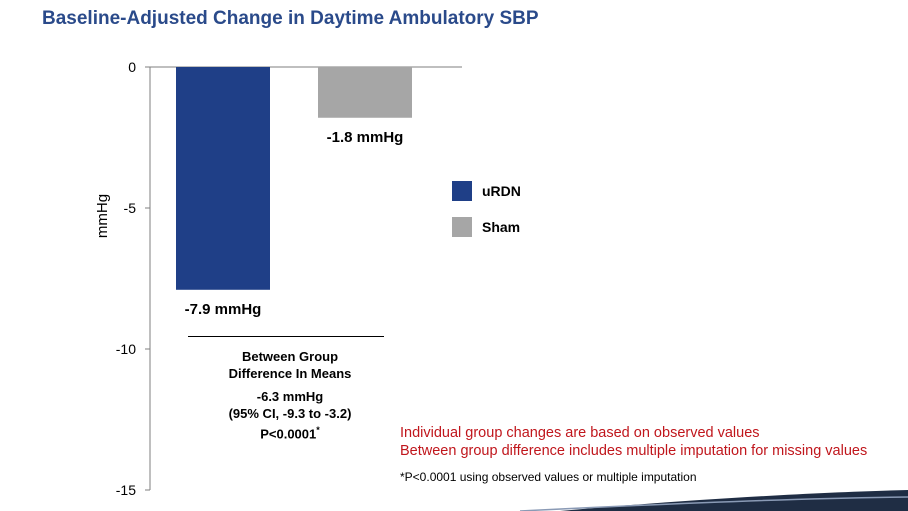 The height and width of the screenshot is (511, 908). What do you see at coordinates (223, 178) in the screenshot?
I see `bar-urdn` at bounding box center [223, 178].